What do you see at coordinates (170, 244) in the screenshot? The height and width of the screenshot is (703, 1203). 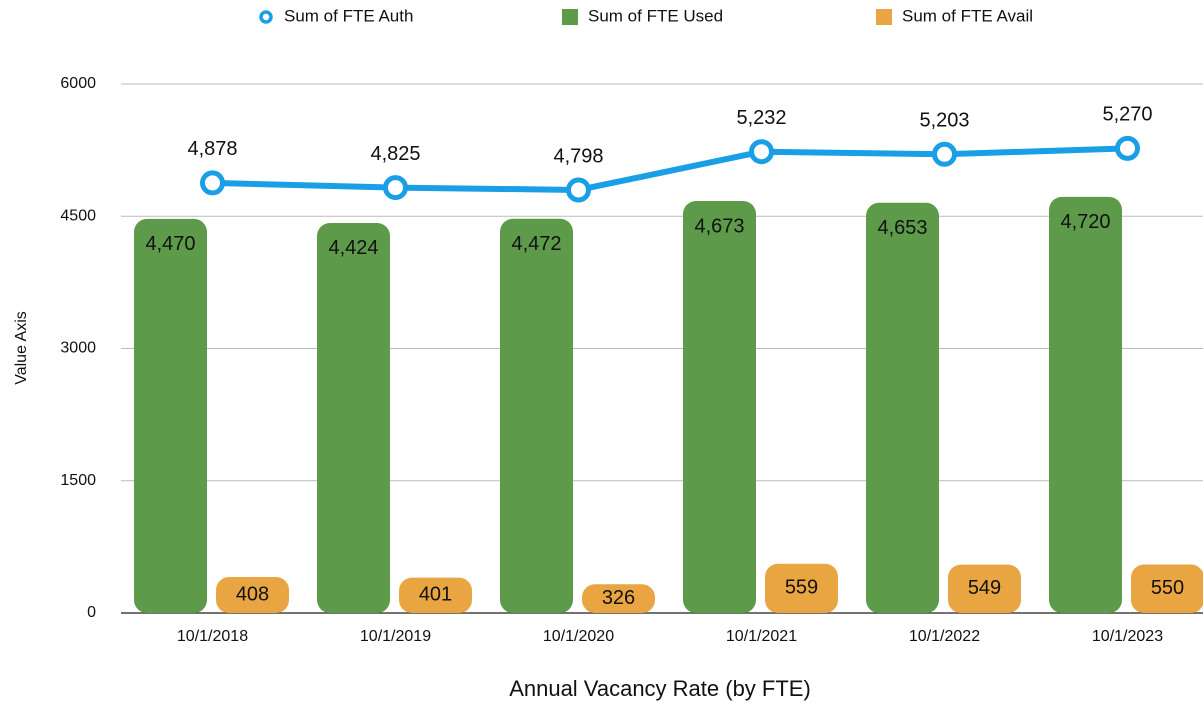 I see `data-label: 4,470` at bounding box center [170, 244].